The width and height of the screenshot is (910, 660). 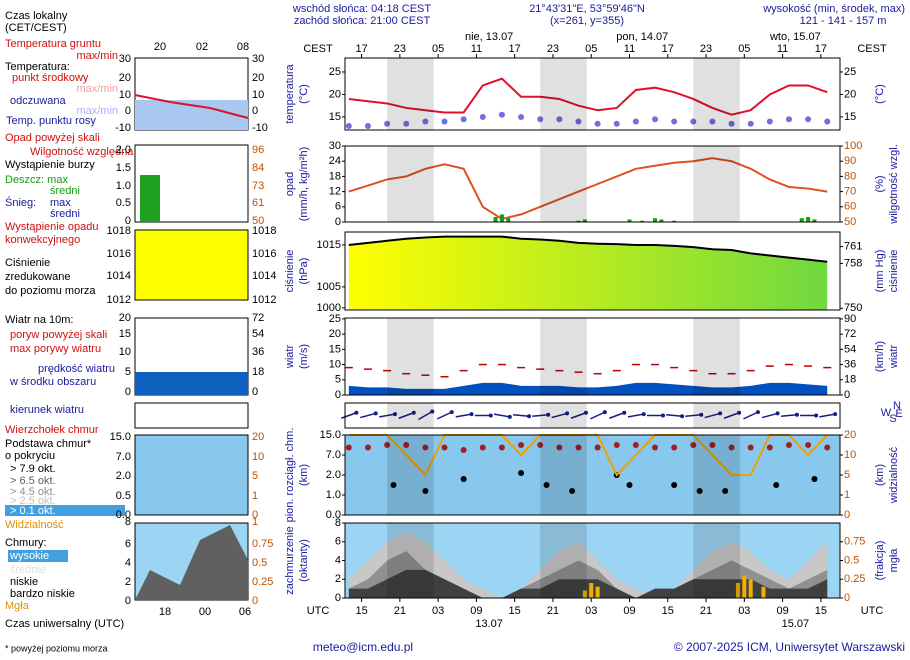 I want to click on mini-tick: 50, so click(x=258, y=221).